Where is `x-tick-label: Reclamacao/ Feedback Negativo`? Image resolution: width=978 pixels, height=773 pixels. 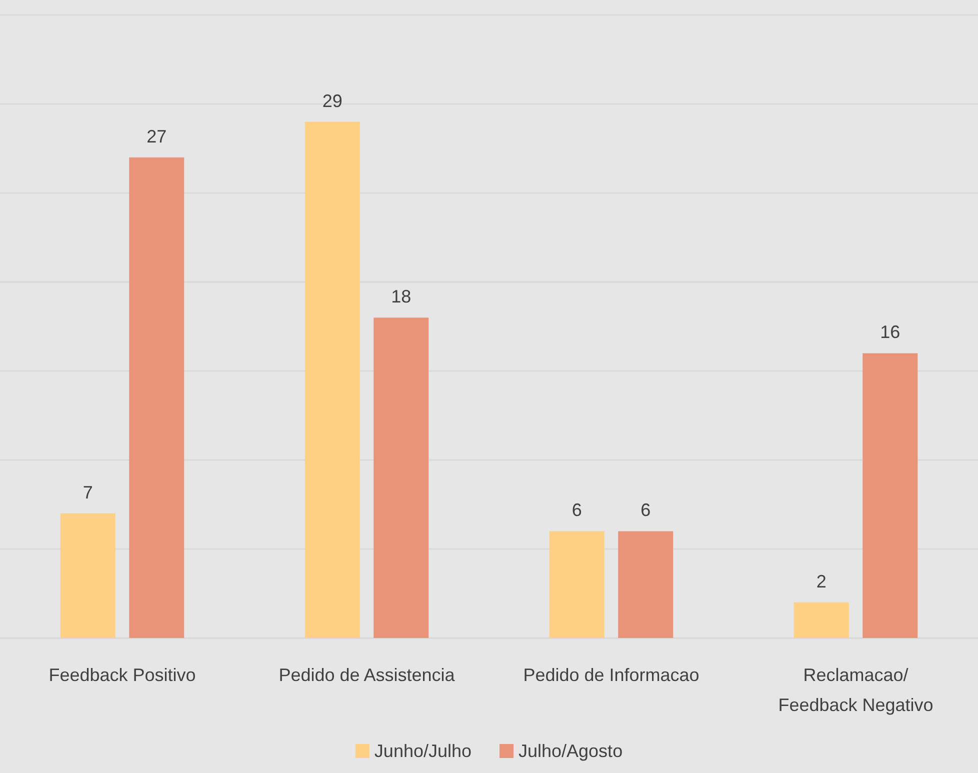
x-tick-label: Reclamacao/ Feedback Negativo is located at coordinates (856, 690).